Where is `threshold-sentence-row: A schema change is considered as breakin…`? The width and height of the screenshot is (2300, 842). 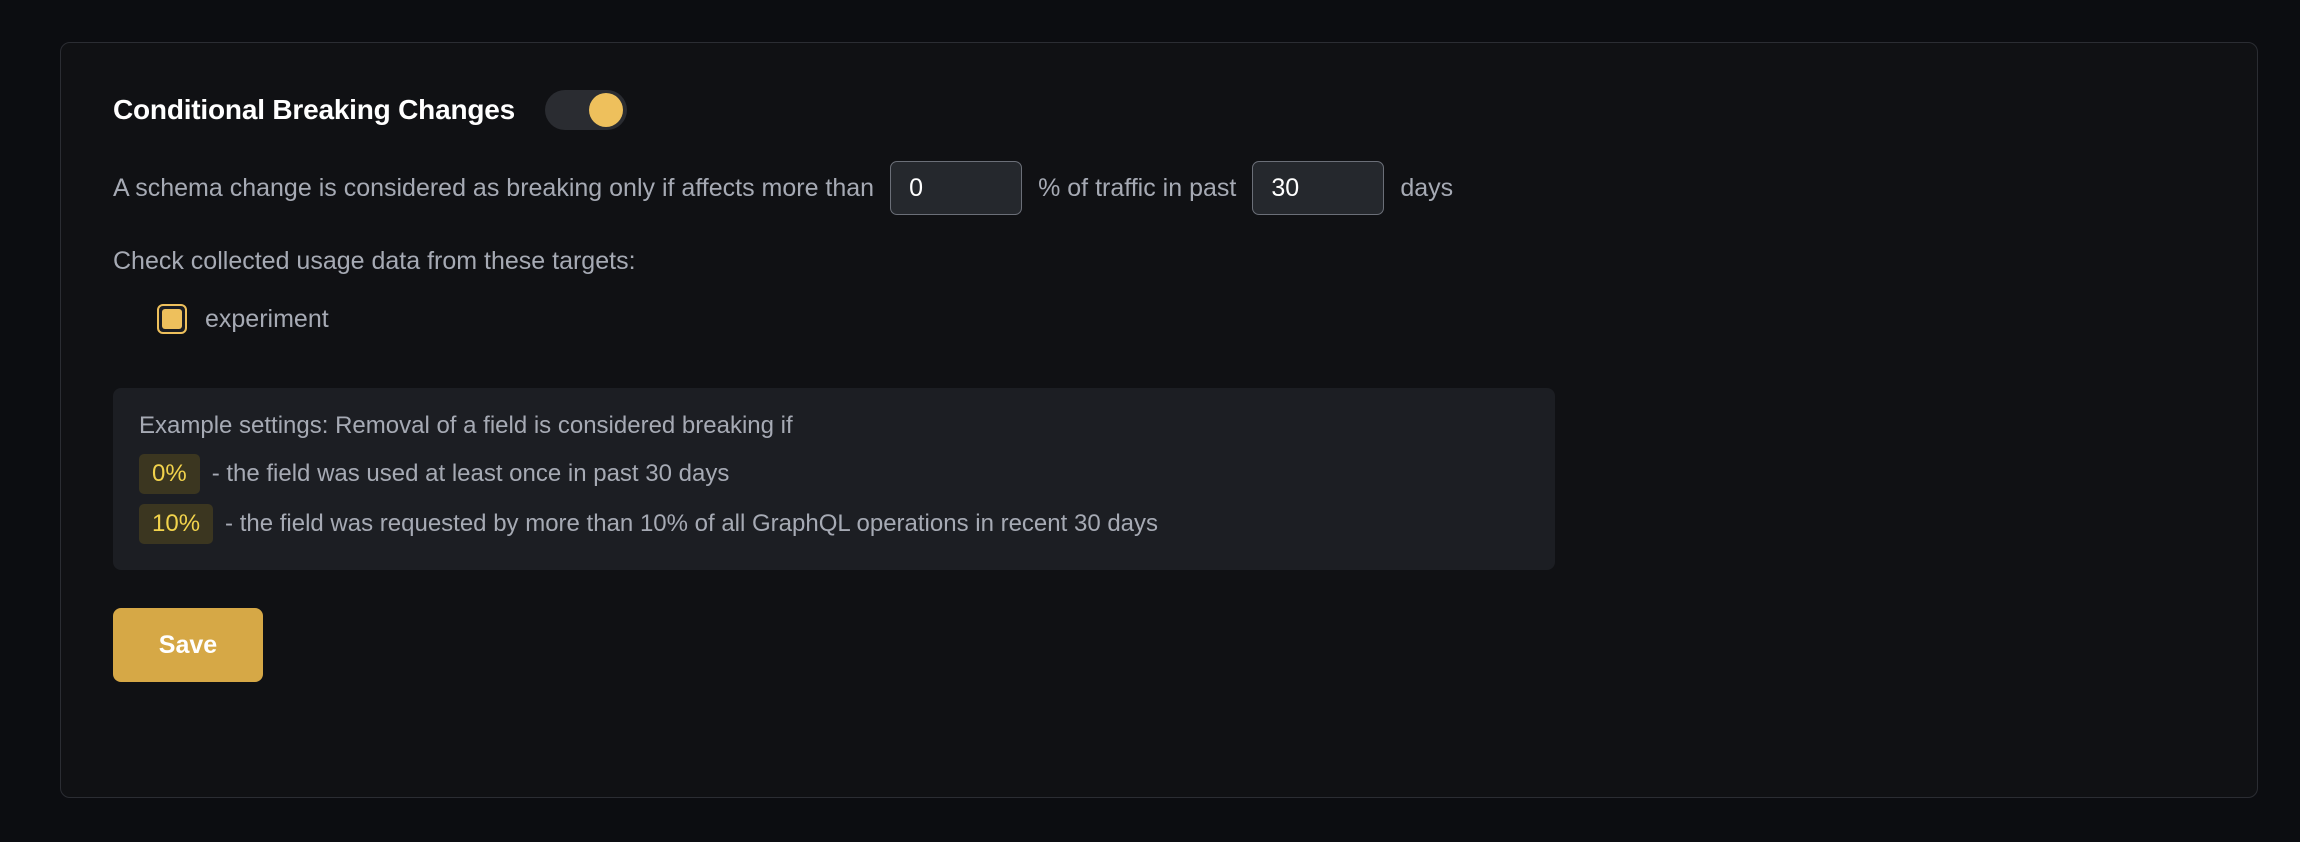 threshold-sentence-row: A schema change is considered as breakin… is located at coordinates (1161, 188).